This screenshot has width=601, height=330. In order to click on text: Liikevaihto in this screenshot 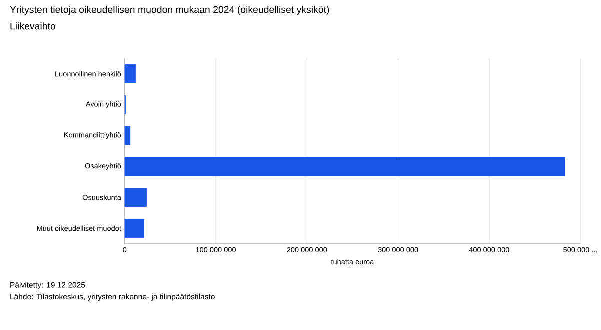, I will do `click(33, 26)`.